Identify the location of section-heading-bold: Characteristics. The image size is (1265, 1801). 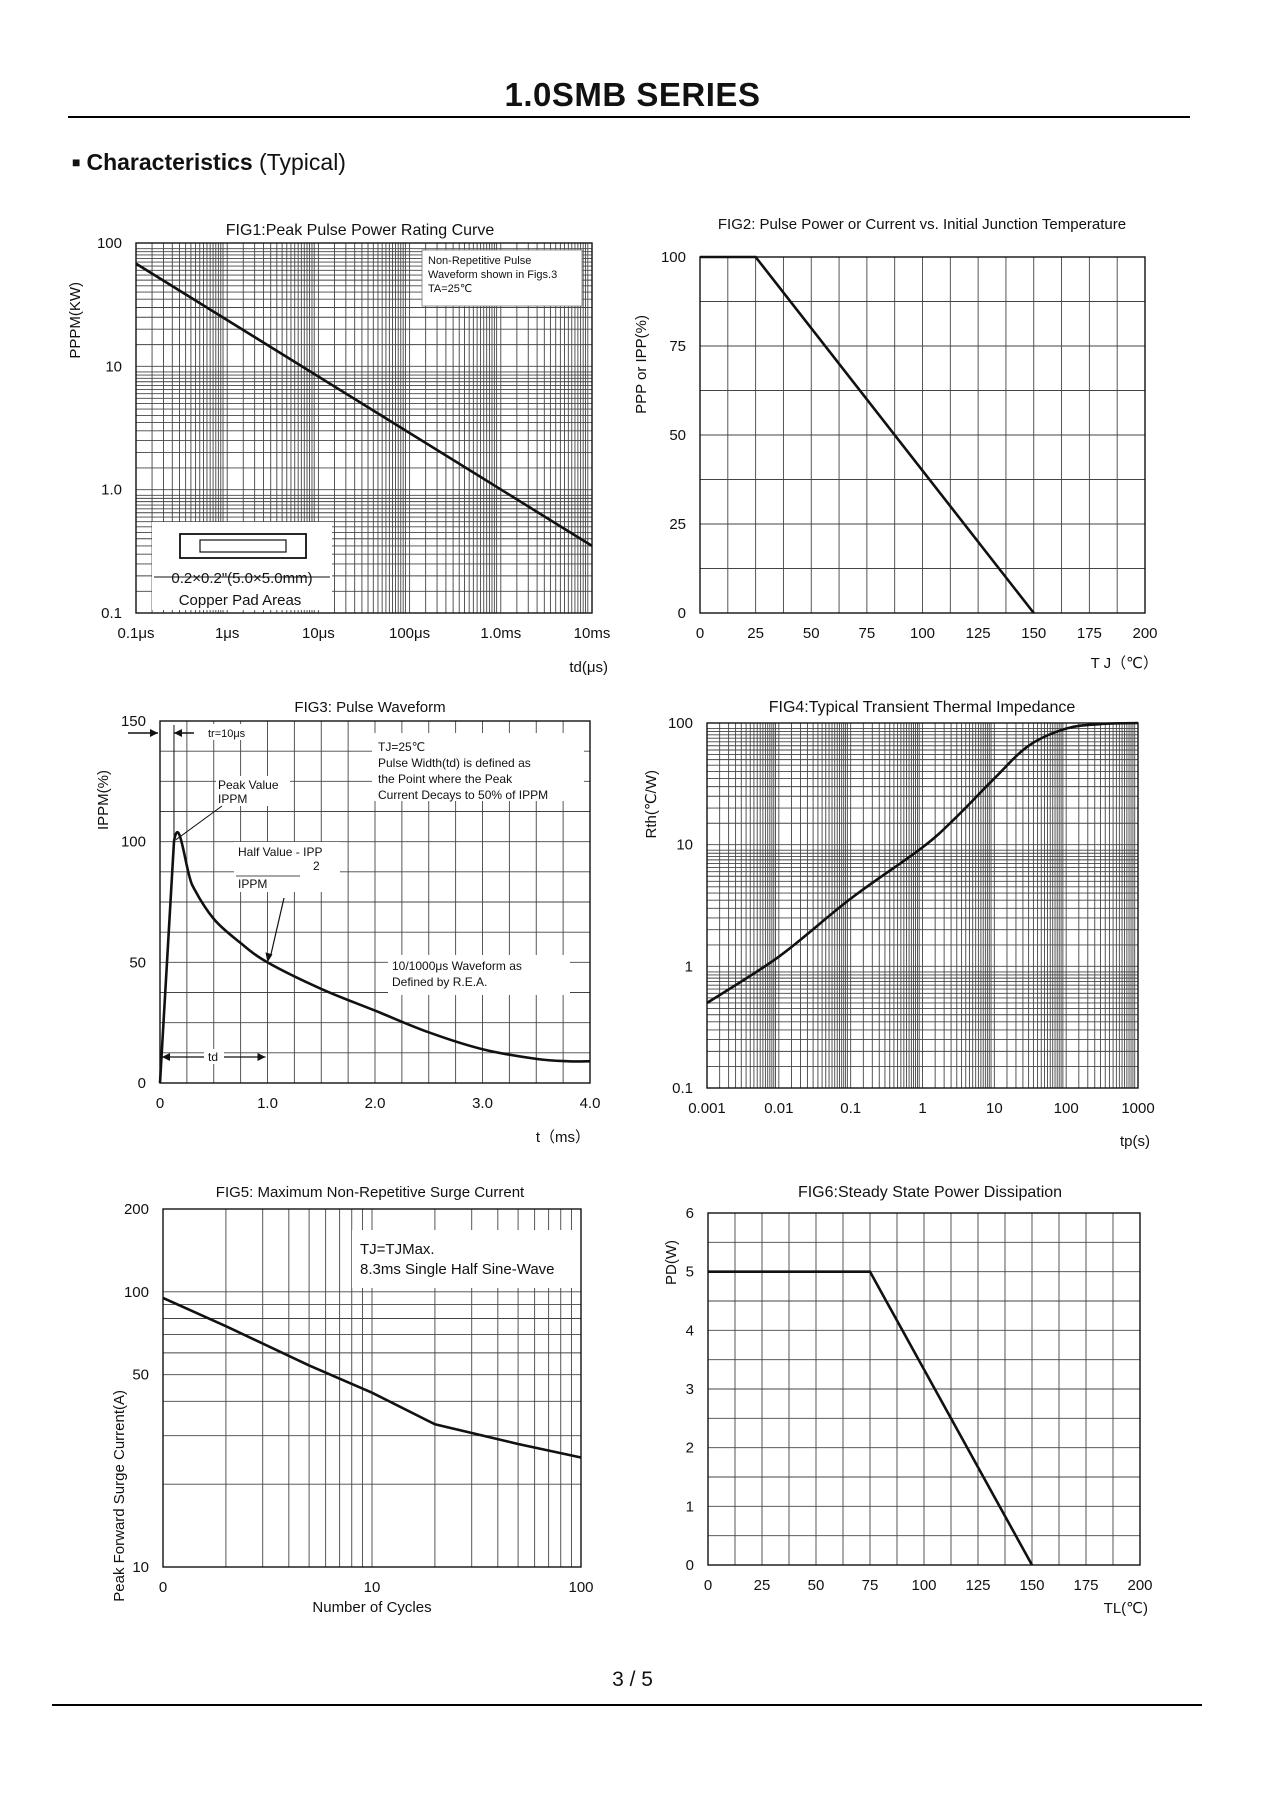
(169, 162).